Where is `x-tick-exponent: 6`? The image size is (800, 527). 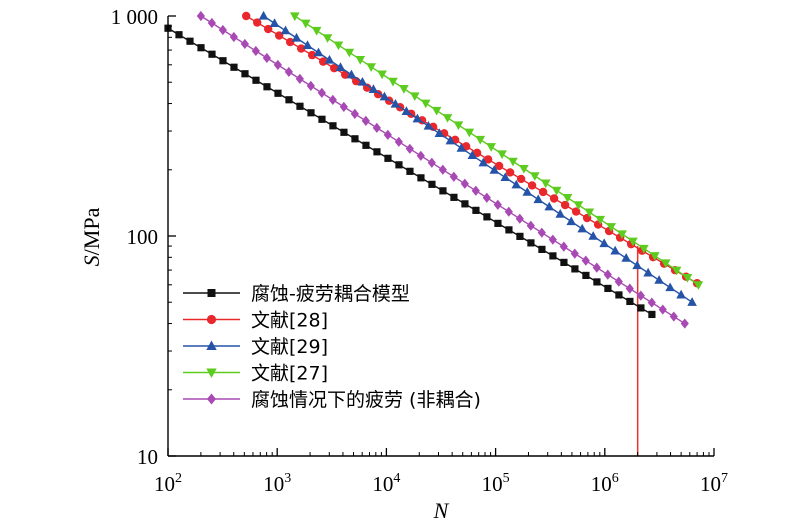 x-tick-exponent: 6 is located at coordinates (615, 478).